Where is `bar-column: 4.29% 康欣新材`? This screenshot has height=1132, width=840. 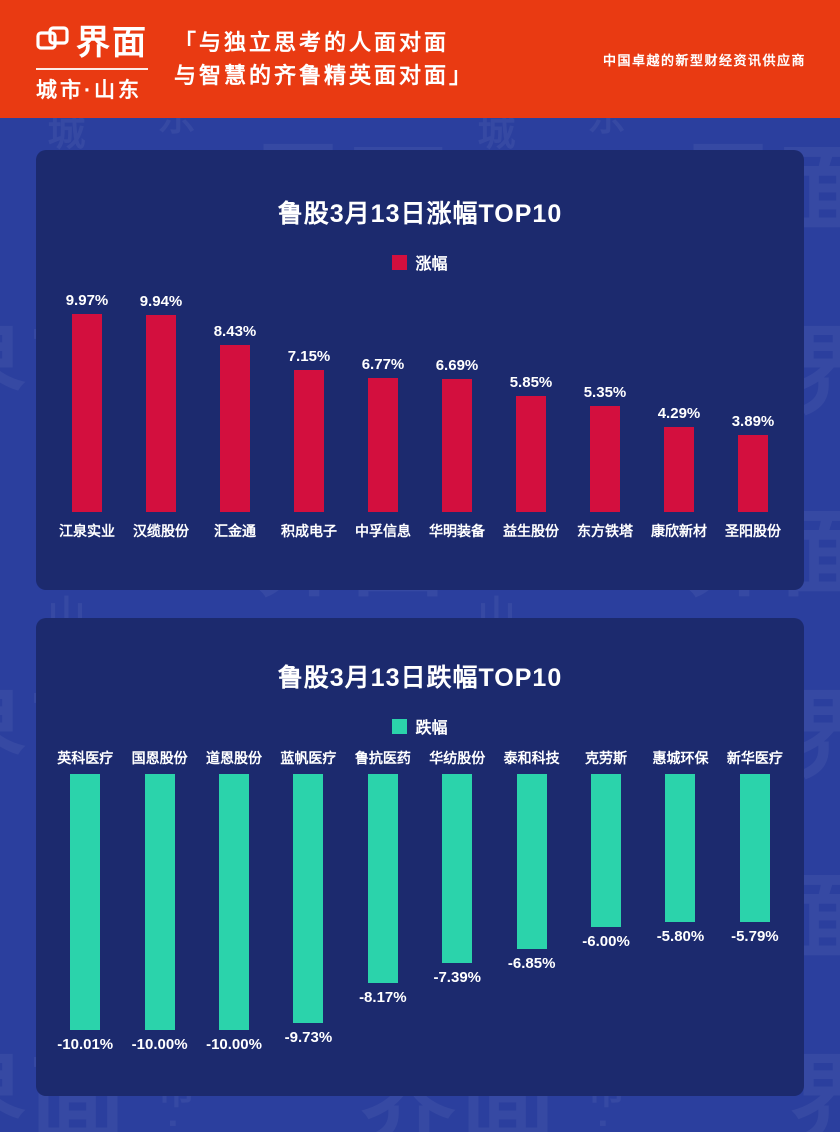
bar-column: 4.29% 康欣新材 is located at coordinates (679, 412).